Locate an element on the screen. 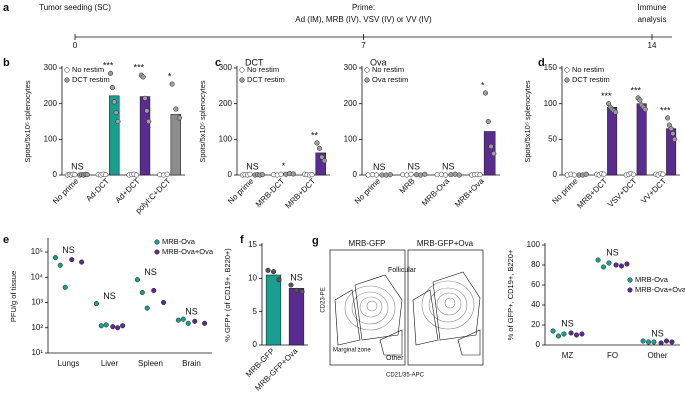  y-tick-label: 5 is located at coordinates (255, 311).